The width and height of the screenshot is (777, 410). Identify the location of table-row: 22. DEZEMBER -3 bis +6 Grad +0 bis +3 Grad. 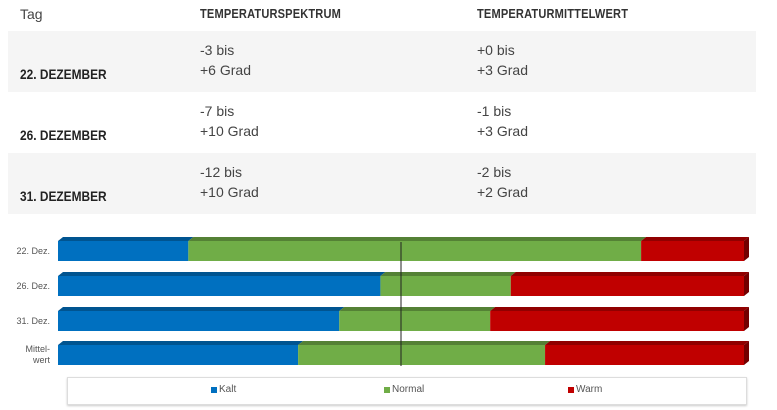
(382, 61).